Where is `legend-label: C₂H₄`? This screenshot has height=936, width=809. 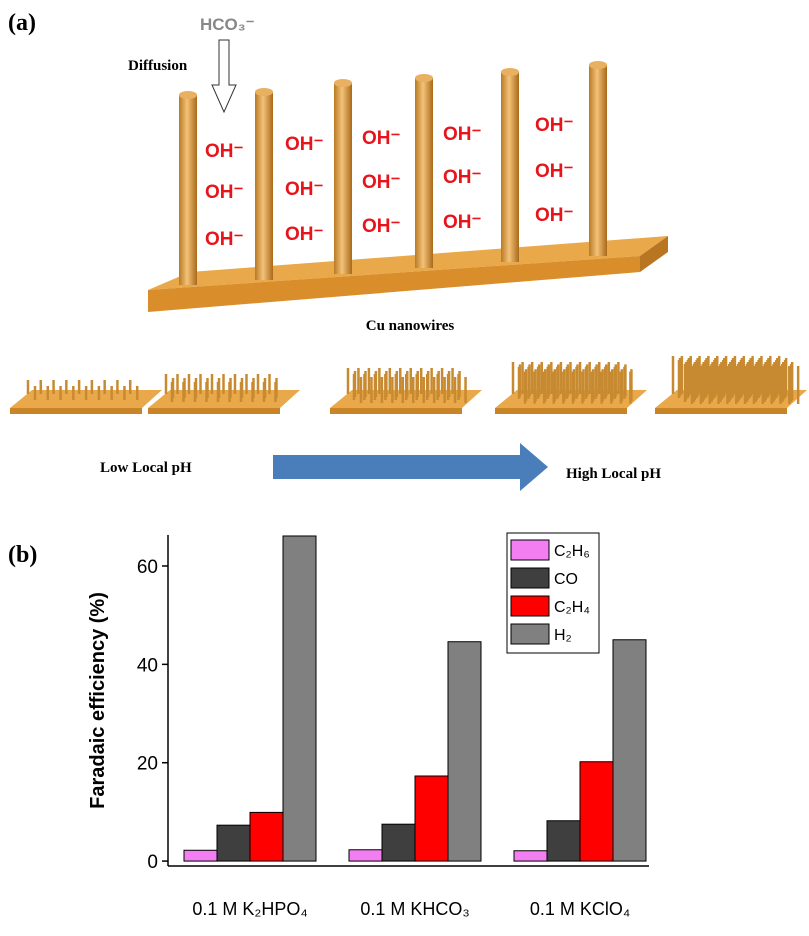
legend-label: C₂H₄ is located at coordinates (572, 607).